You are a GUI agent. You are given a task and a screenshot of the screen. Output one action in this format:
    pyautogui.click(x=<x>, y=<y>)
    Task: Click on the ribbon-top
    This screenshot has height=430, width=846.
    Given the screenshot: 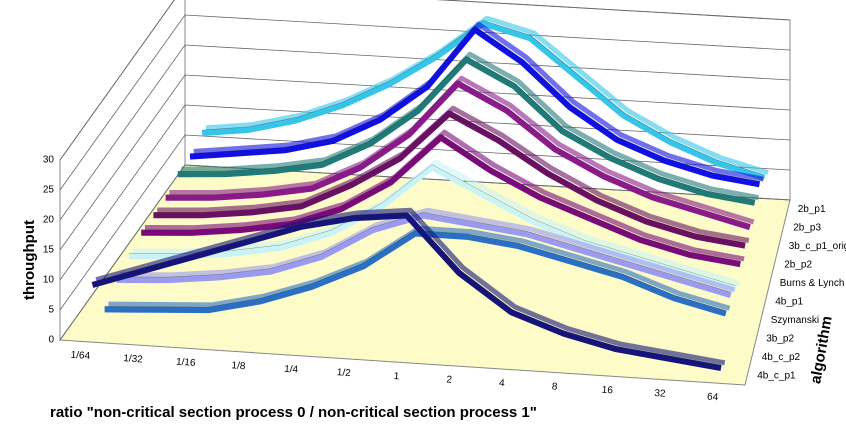 What is the action you would take?
    pyautogui.click(x=428, y=250)
    